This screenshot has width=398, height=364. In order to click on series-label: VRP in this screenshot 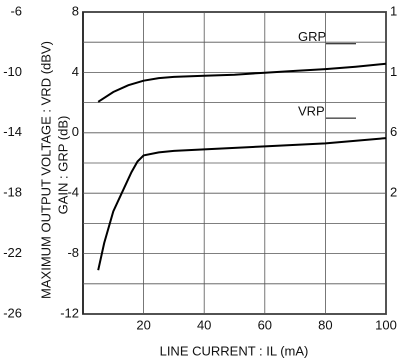, I will do `click(311, 111)`.